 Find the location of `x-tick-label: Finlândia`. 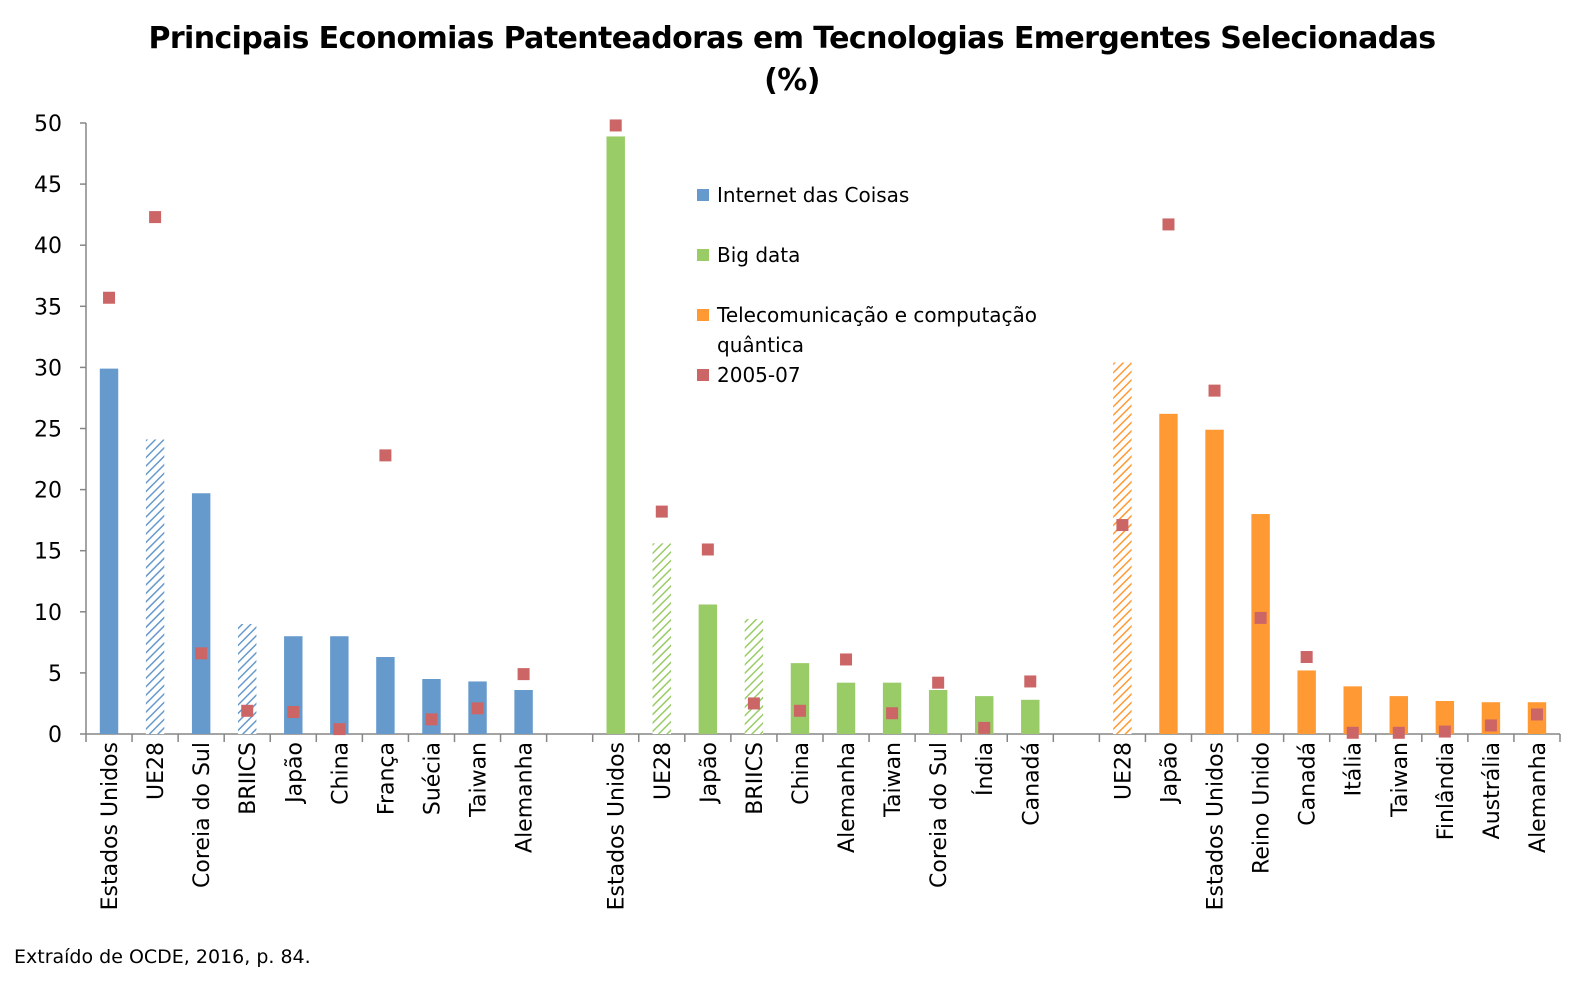

x-tick-label: Finlândia is located at coordinates (1446, 791).